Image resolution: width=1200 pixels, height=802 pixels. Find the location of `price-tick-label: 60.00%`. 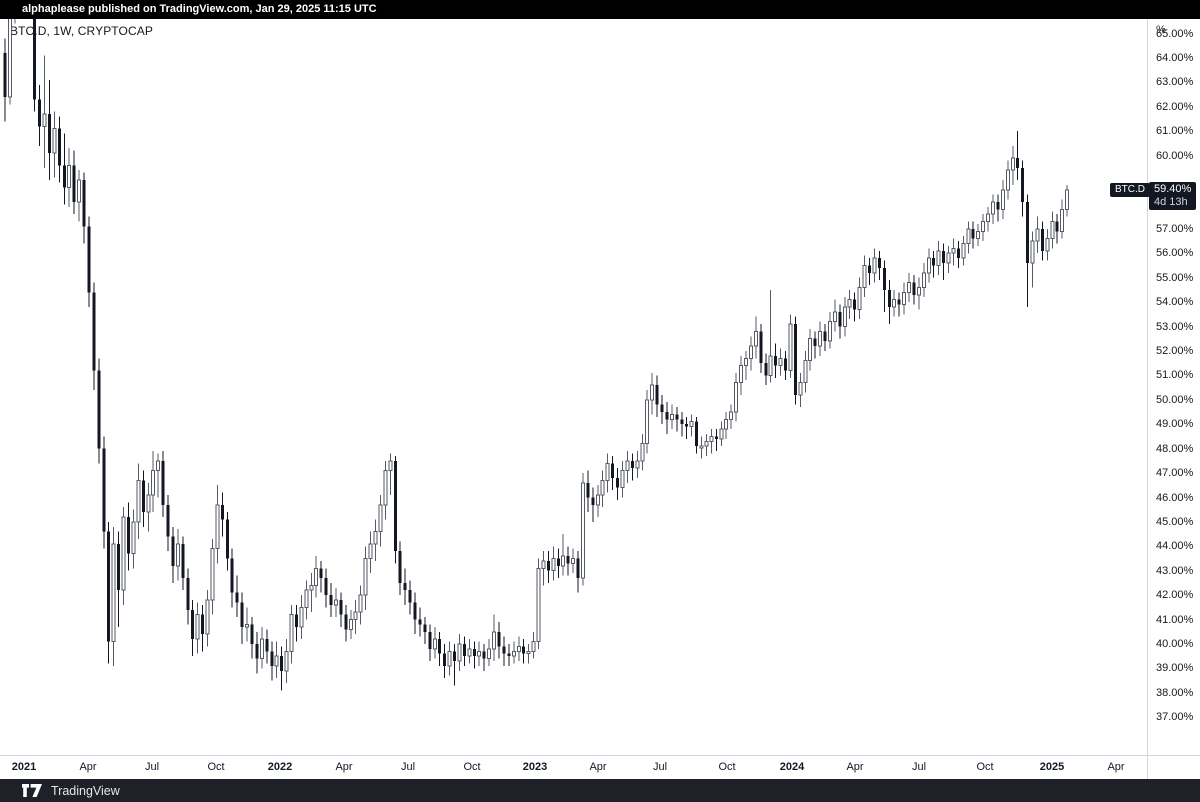

price-tick-label: 60.00% is located at coordinates (1175, 155).